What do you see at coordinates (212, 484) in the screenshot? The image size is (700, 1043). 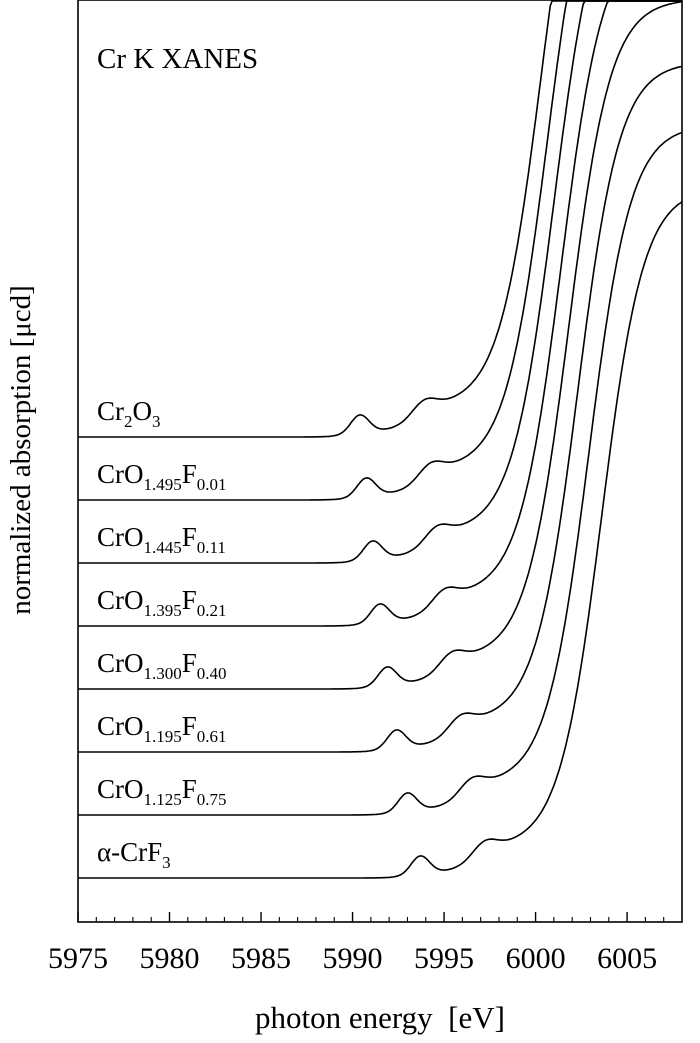 I see `label-subscript: 0.01` at bounding box center [212, 484].